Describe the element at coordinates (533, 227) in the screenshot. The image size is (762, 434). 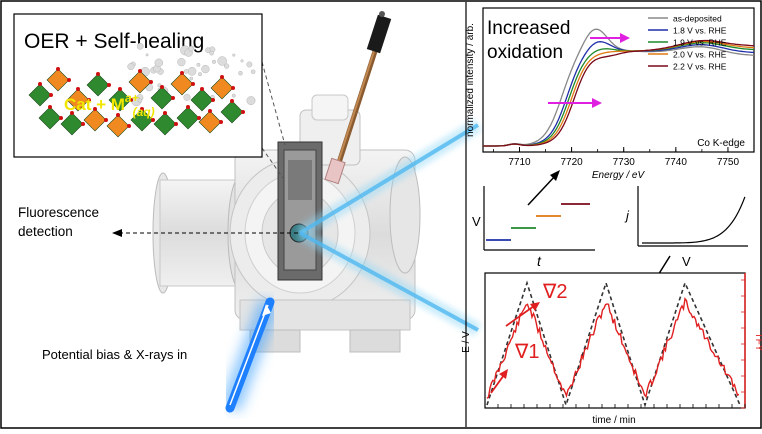
I see `potential-steps-panel: V t` at that location.